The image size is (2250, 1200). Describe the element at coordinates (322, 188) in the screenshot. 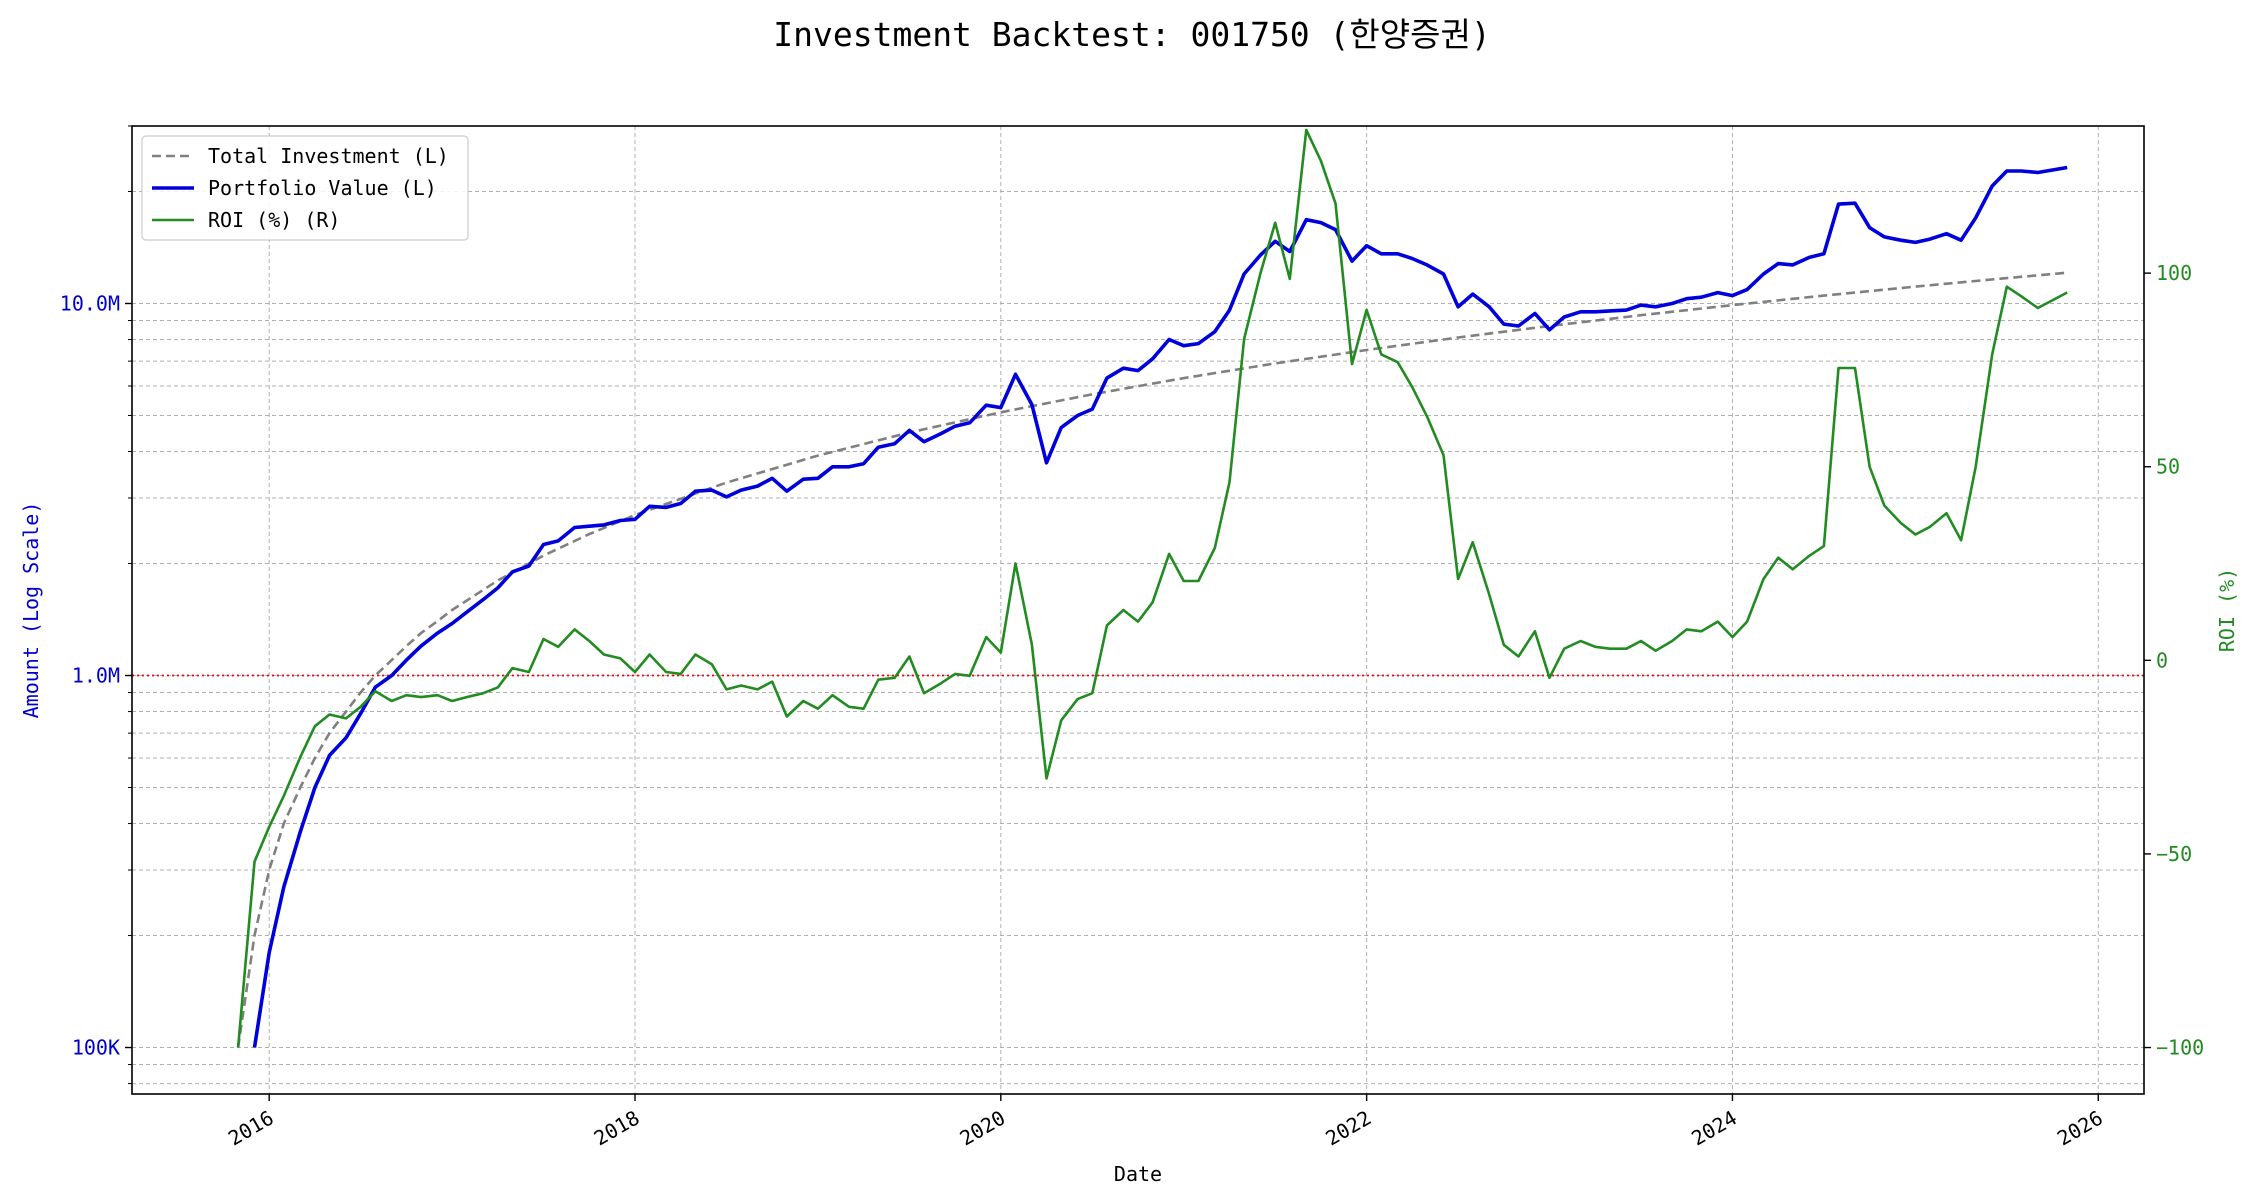

I see `legend-entry: Portfolio Value (L)` at that location.